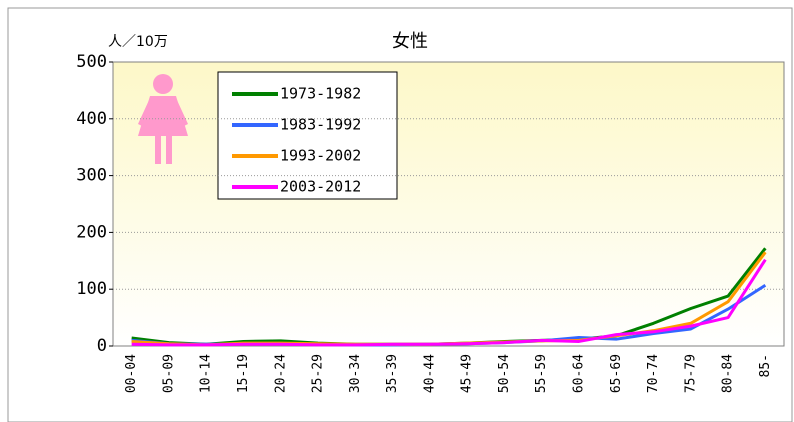  I want to click on x-tick-label: 65-69, so click(616, 373).